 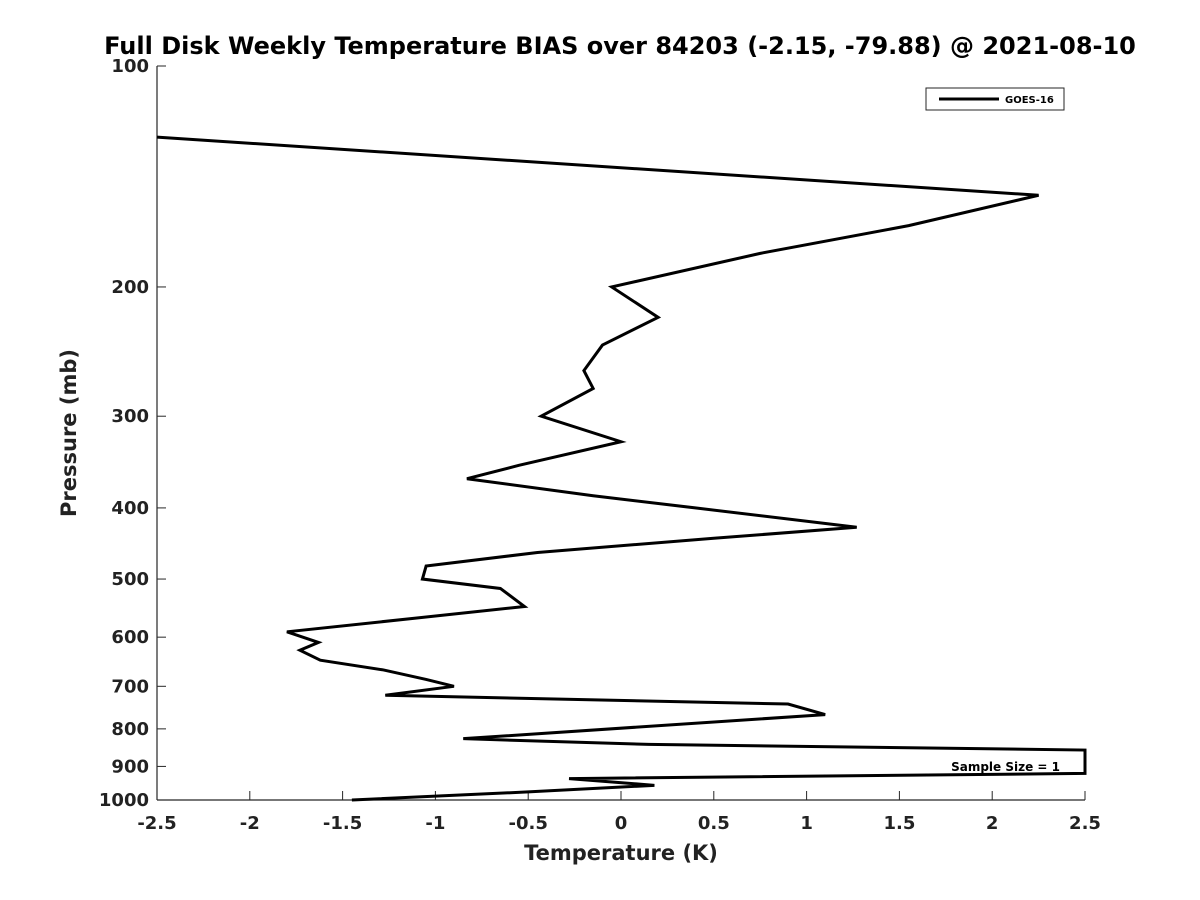 What do you see at coordinates (156, 823) in the screenshot?
I see `x-tick-label: -2.5` at bounding box center [156, 823].